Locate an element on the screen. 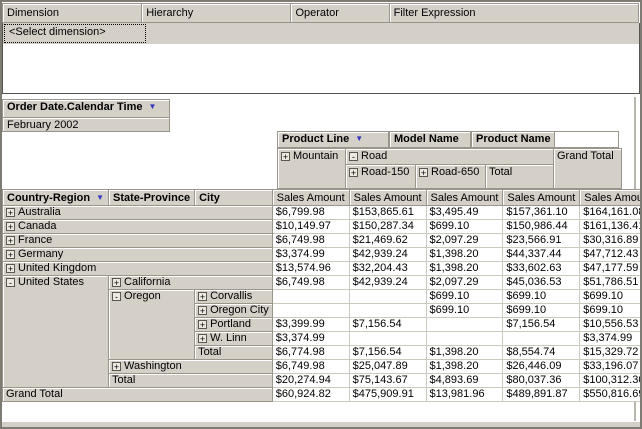 This screenshot has height=429, width=642. filter-field-order-date-calendar-time: Order Date.Calendar Time ▼ is located at coordinates (86, 108).